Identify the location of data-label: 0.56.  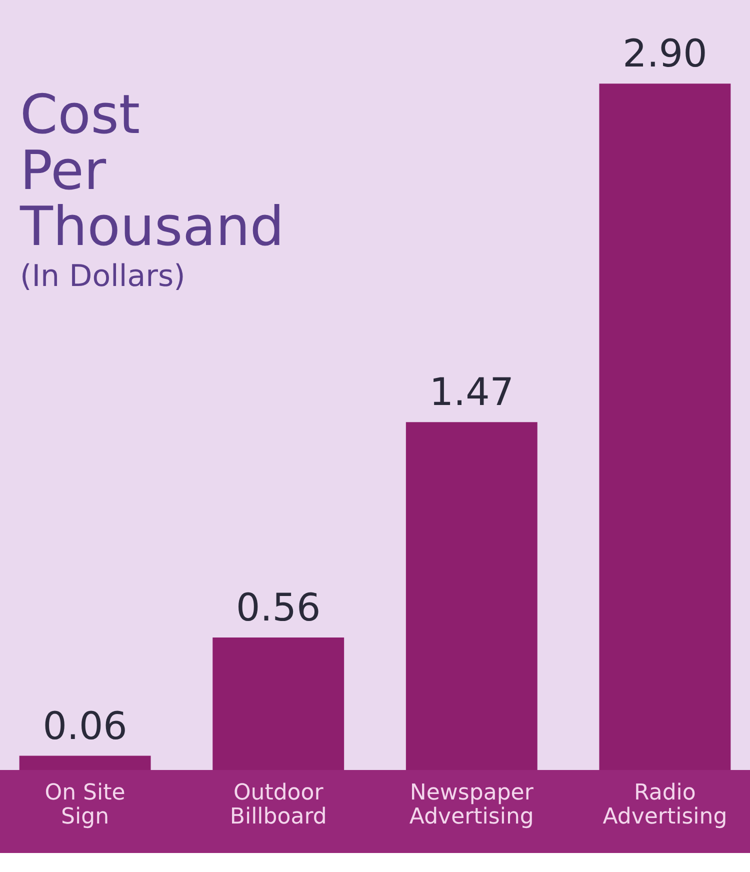
(278, 607).